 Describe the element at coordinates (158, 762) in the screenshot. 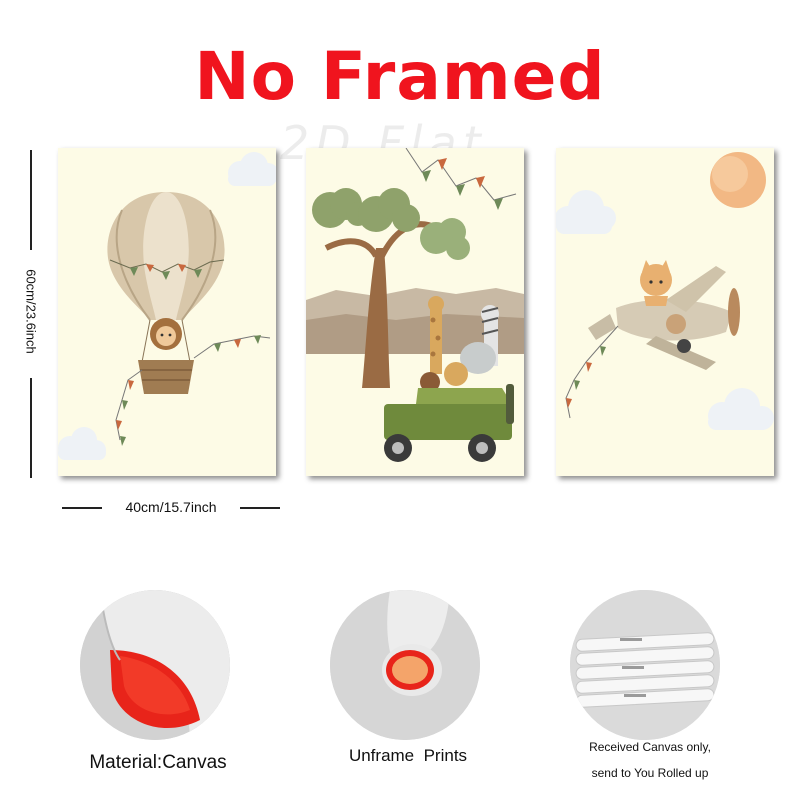

I see `material-caption: Material:Canvas` at that location.